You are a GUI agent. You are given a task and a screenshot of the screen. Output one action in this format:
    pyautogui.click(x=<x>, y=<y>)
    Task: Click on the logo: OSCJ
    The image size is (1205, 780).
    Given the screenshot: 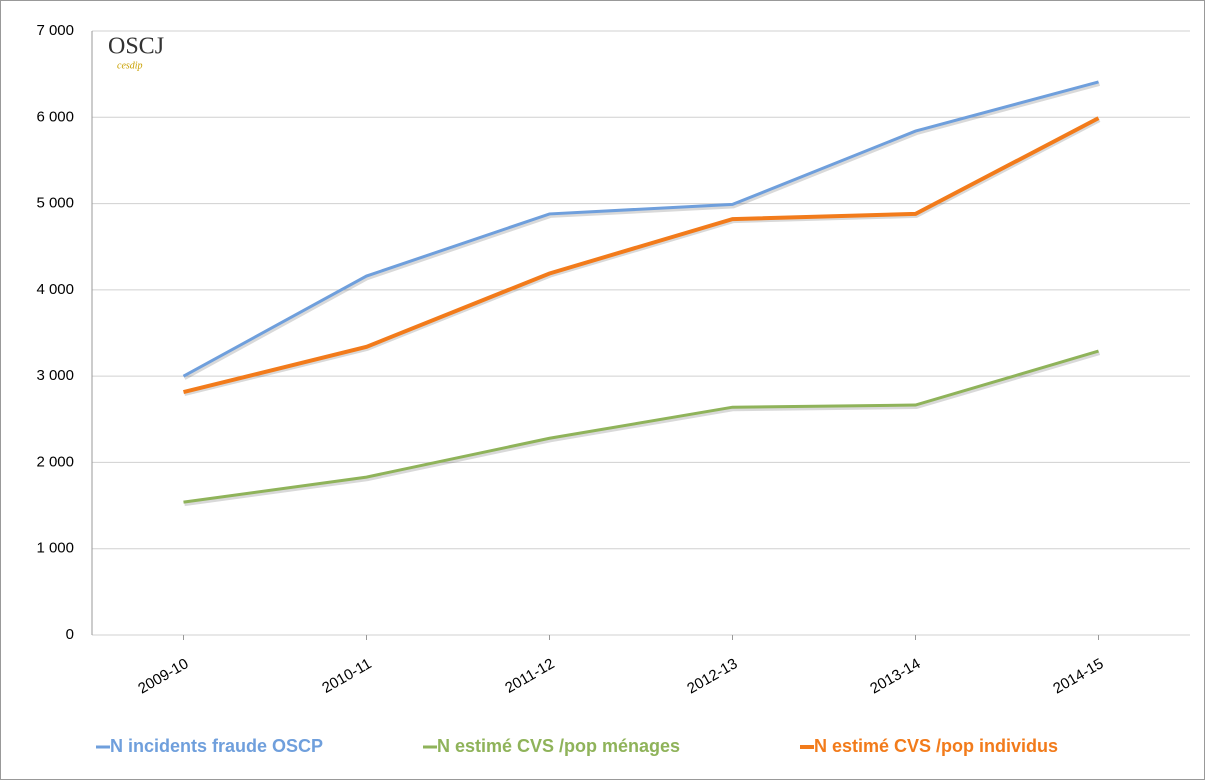 What is the action you would take?
    pyautogui.click(x=136, y=47)
    